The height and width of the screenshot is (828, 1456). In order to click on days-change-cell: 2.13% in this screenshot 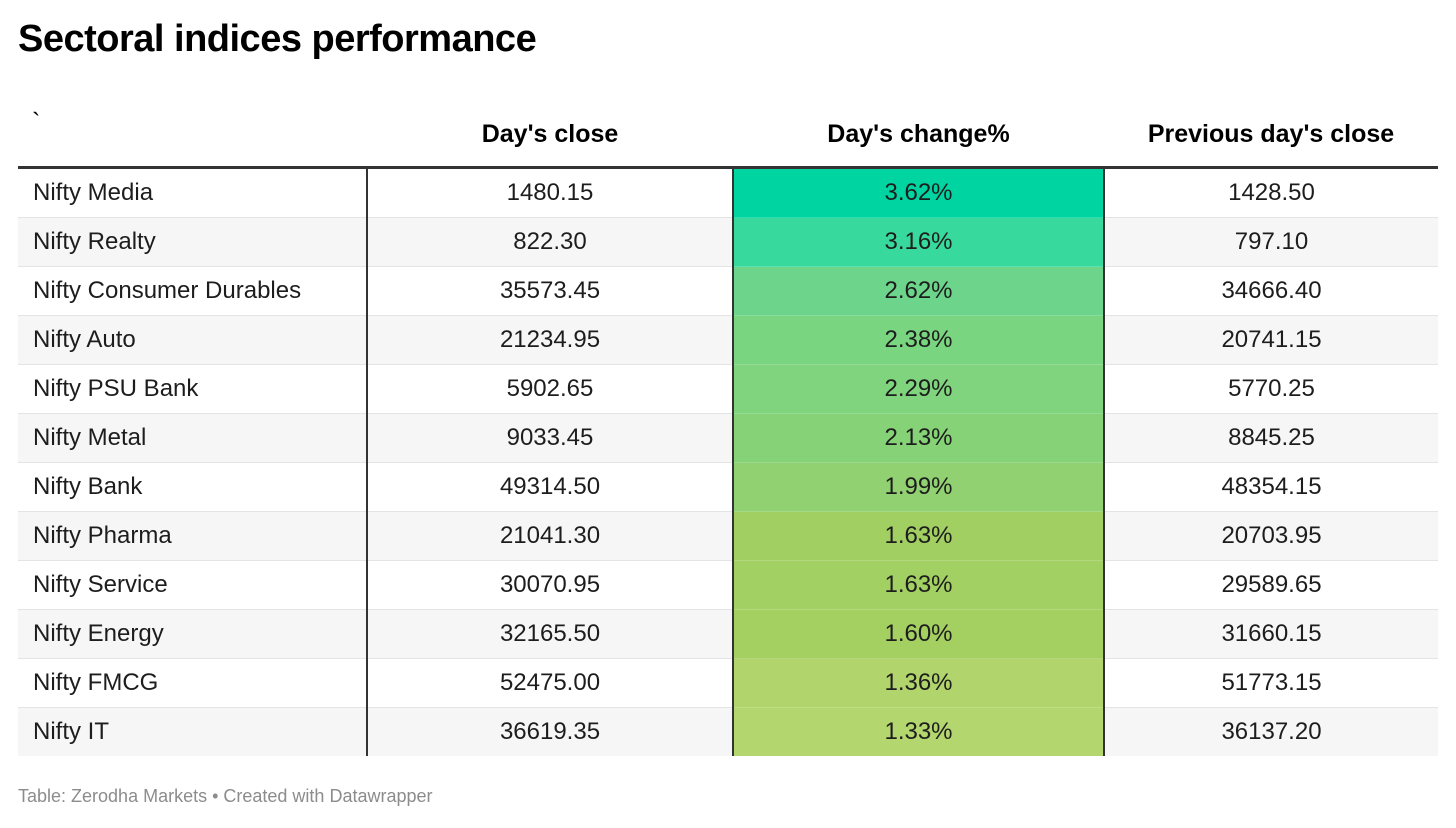, I will do `click(919, 438)`.